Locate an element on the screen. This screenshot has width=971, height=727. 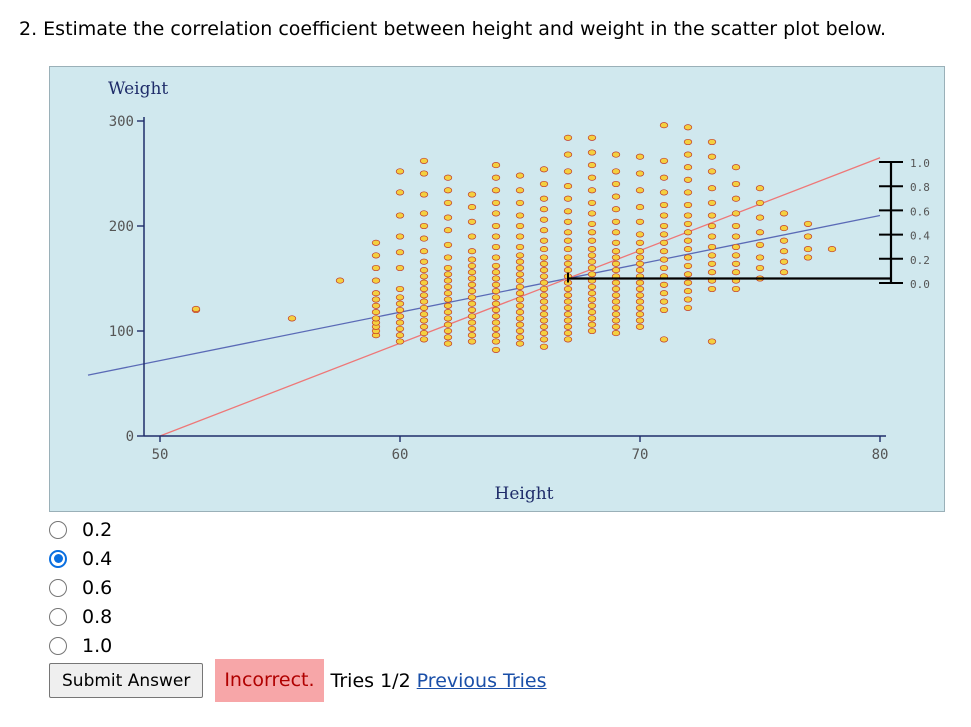
y-tick-label: 100 is located at coordinates (121, 332).